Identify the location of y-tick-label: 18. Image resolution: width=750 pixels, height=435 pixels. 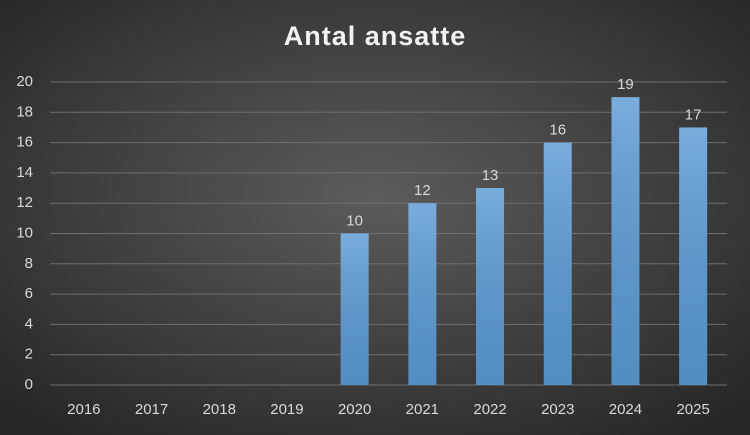
(24, 111).